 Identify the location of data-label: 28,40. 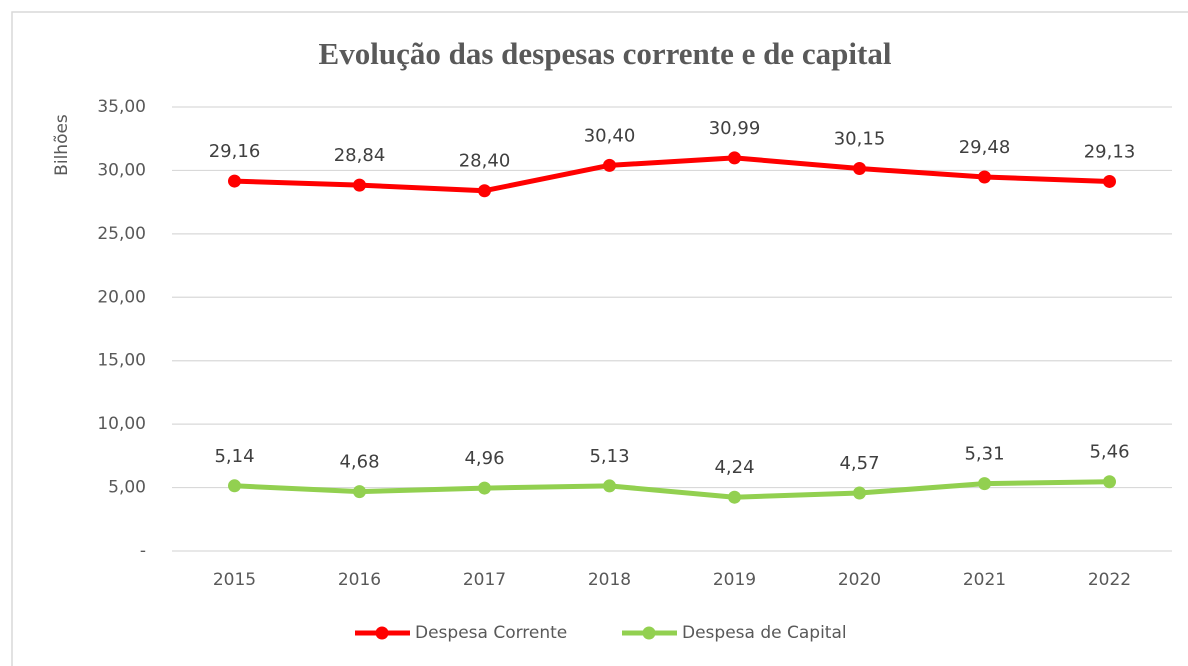
(485, 161).